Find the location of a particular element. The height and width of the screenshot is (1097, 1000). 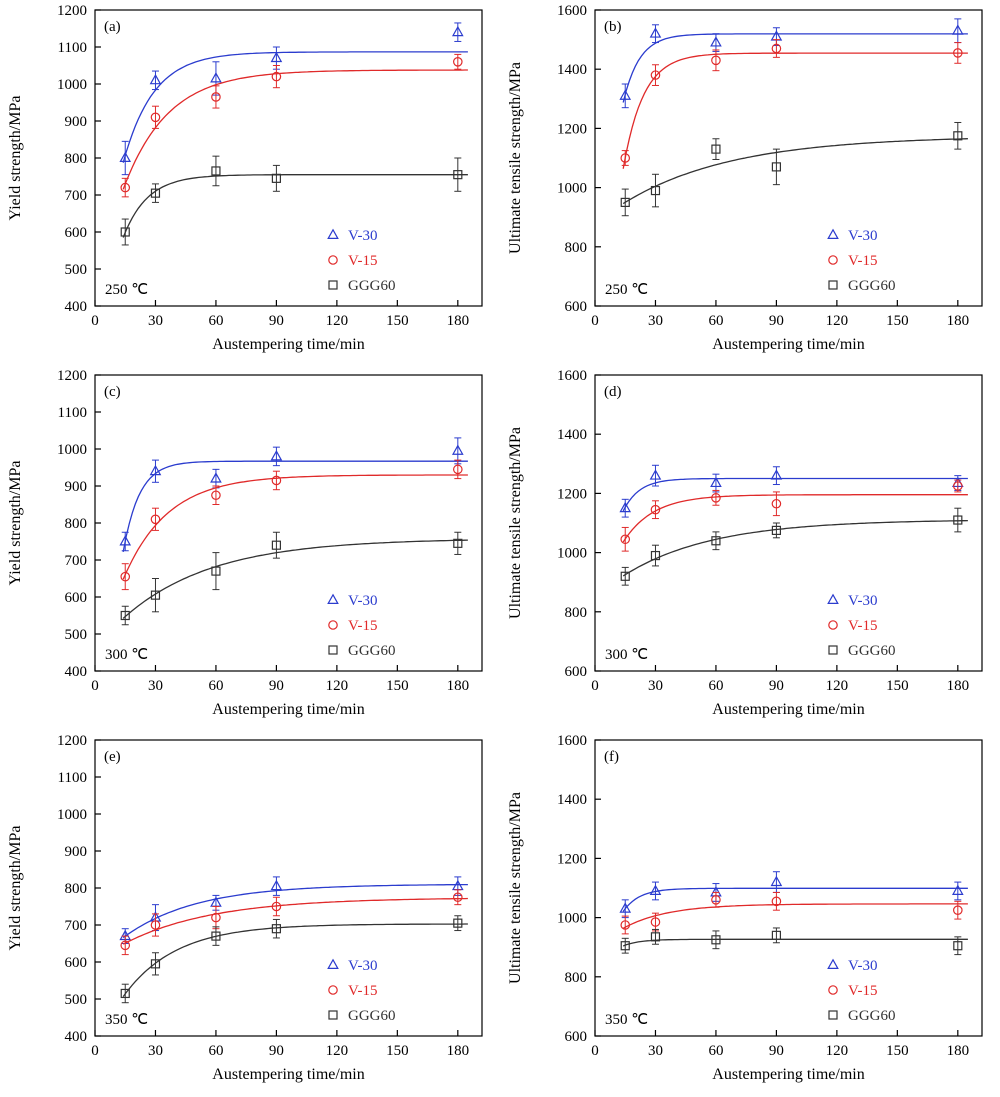

x-tick-label: 60 is located at coordinates (215, 686).